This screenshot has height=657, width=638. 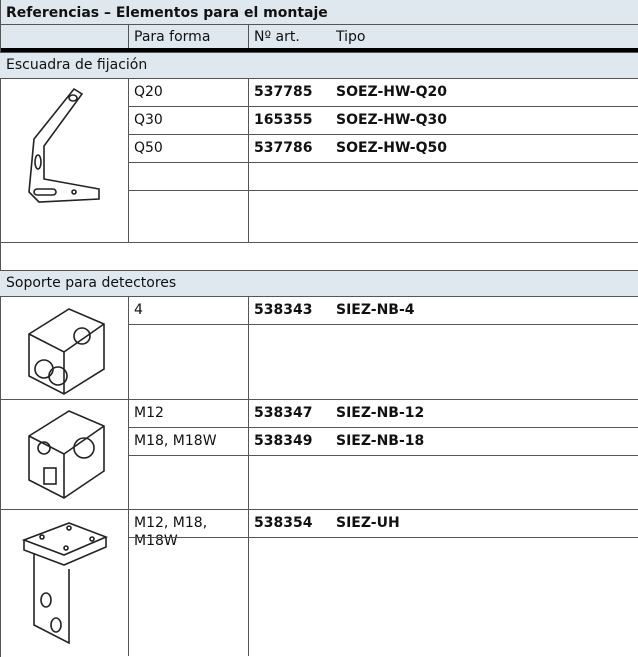 I want to click on form: Q20, so click(x=148, y=92).